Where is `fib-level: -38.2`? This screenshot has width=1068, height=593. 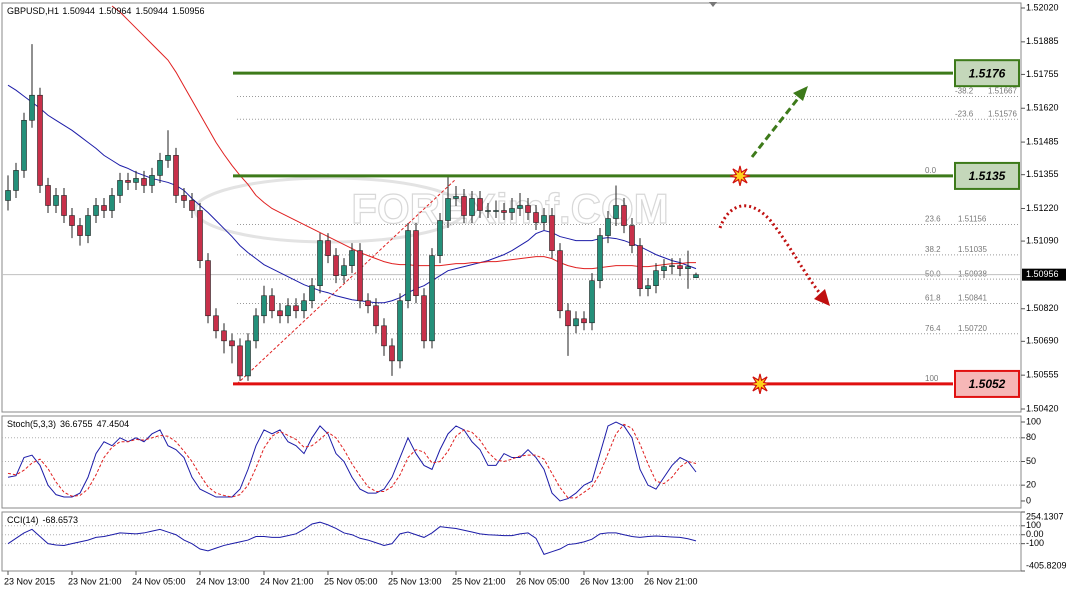
fib-level: -38.2 is located at coordinates (964, 91).